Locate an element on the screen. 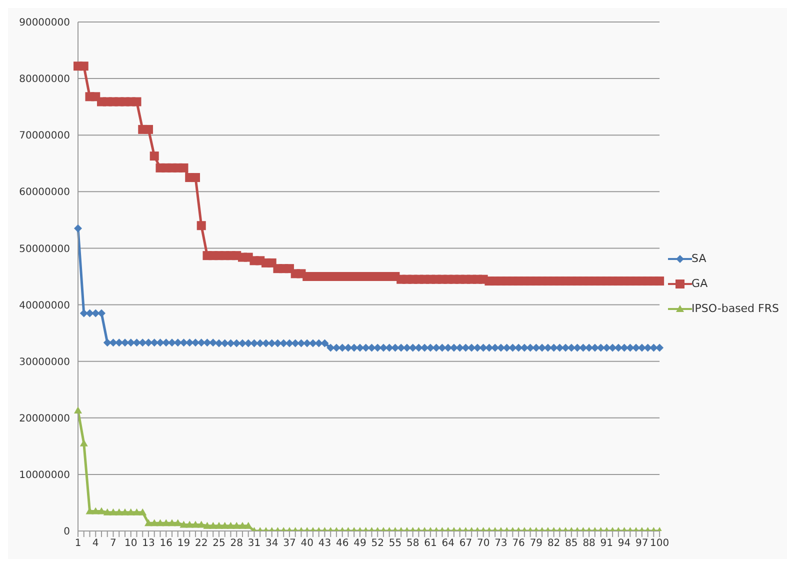 This screenshot has width=795, height=567. x-tick-label: 19 is located at coordinates (183, 544).